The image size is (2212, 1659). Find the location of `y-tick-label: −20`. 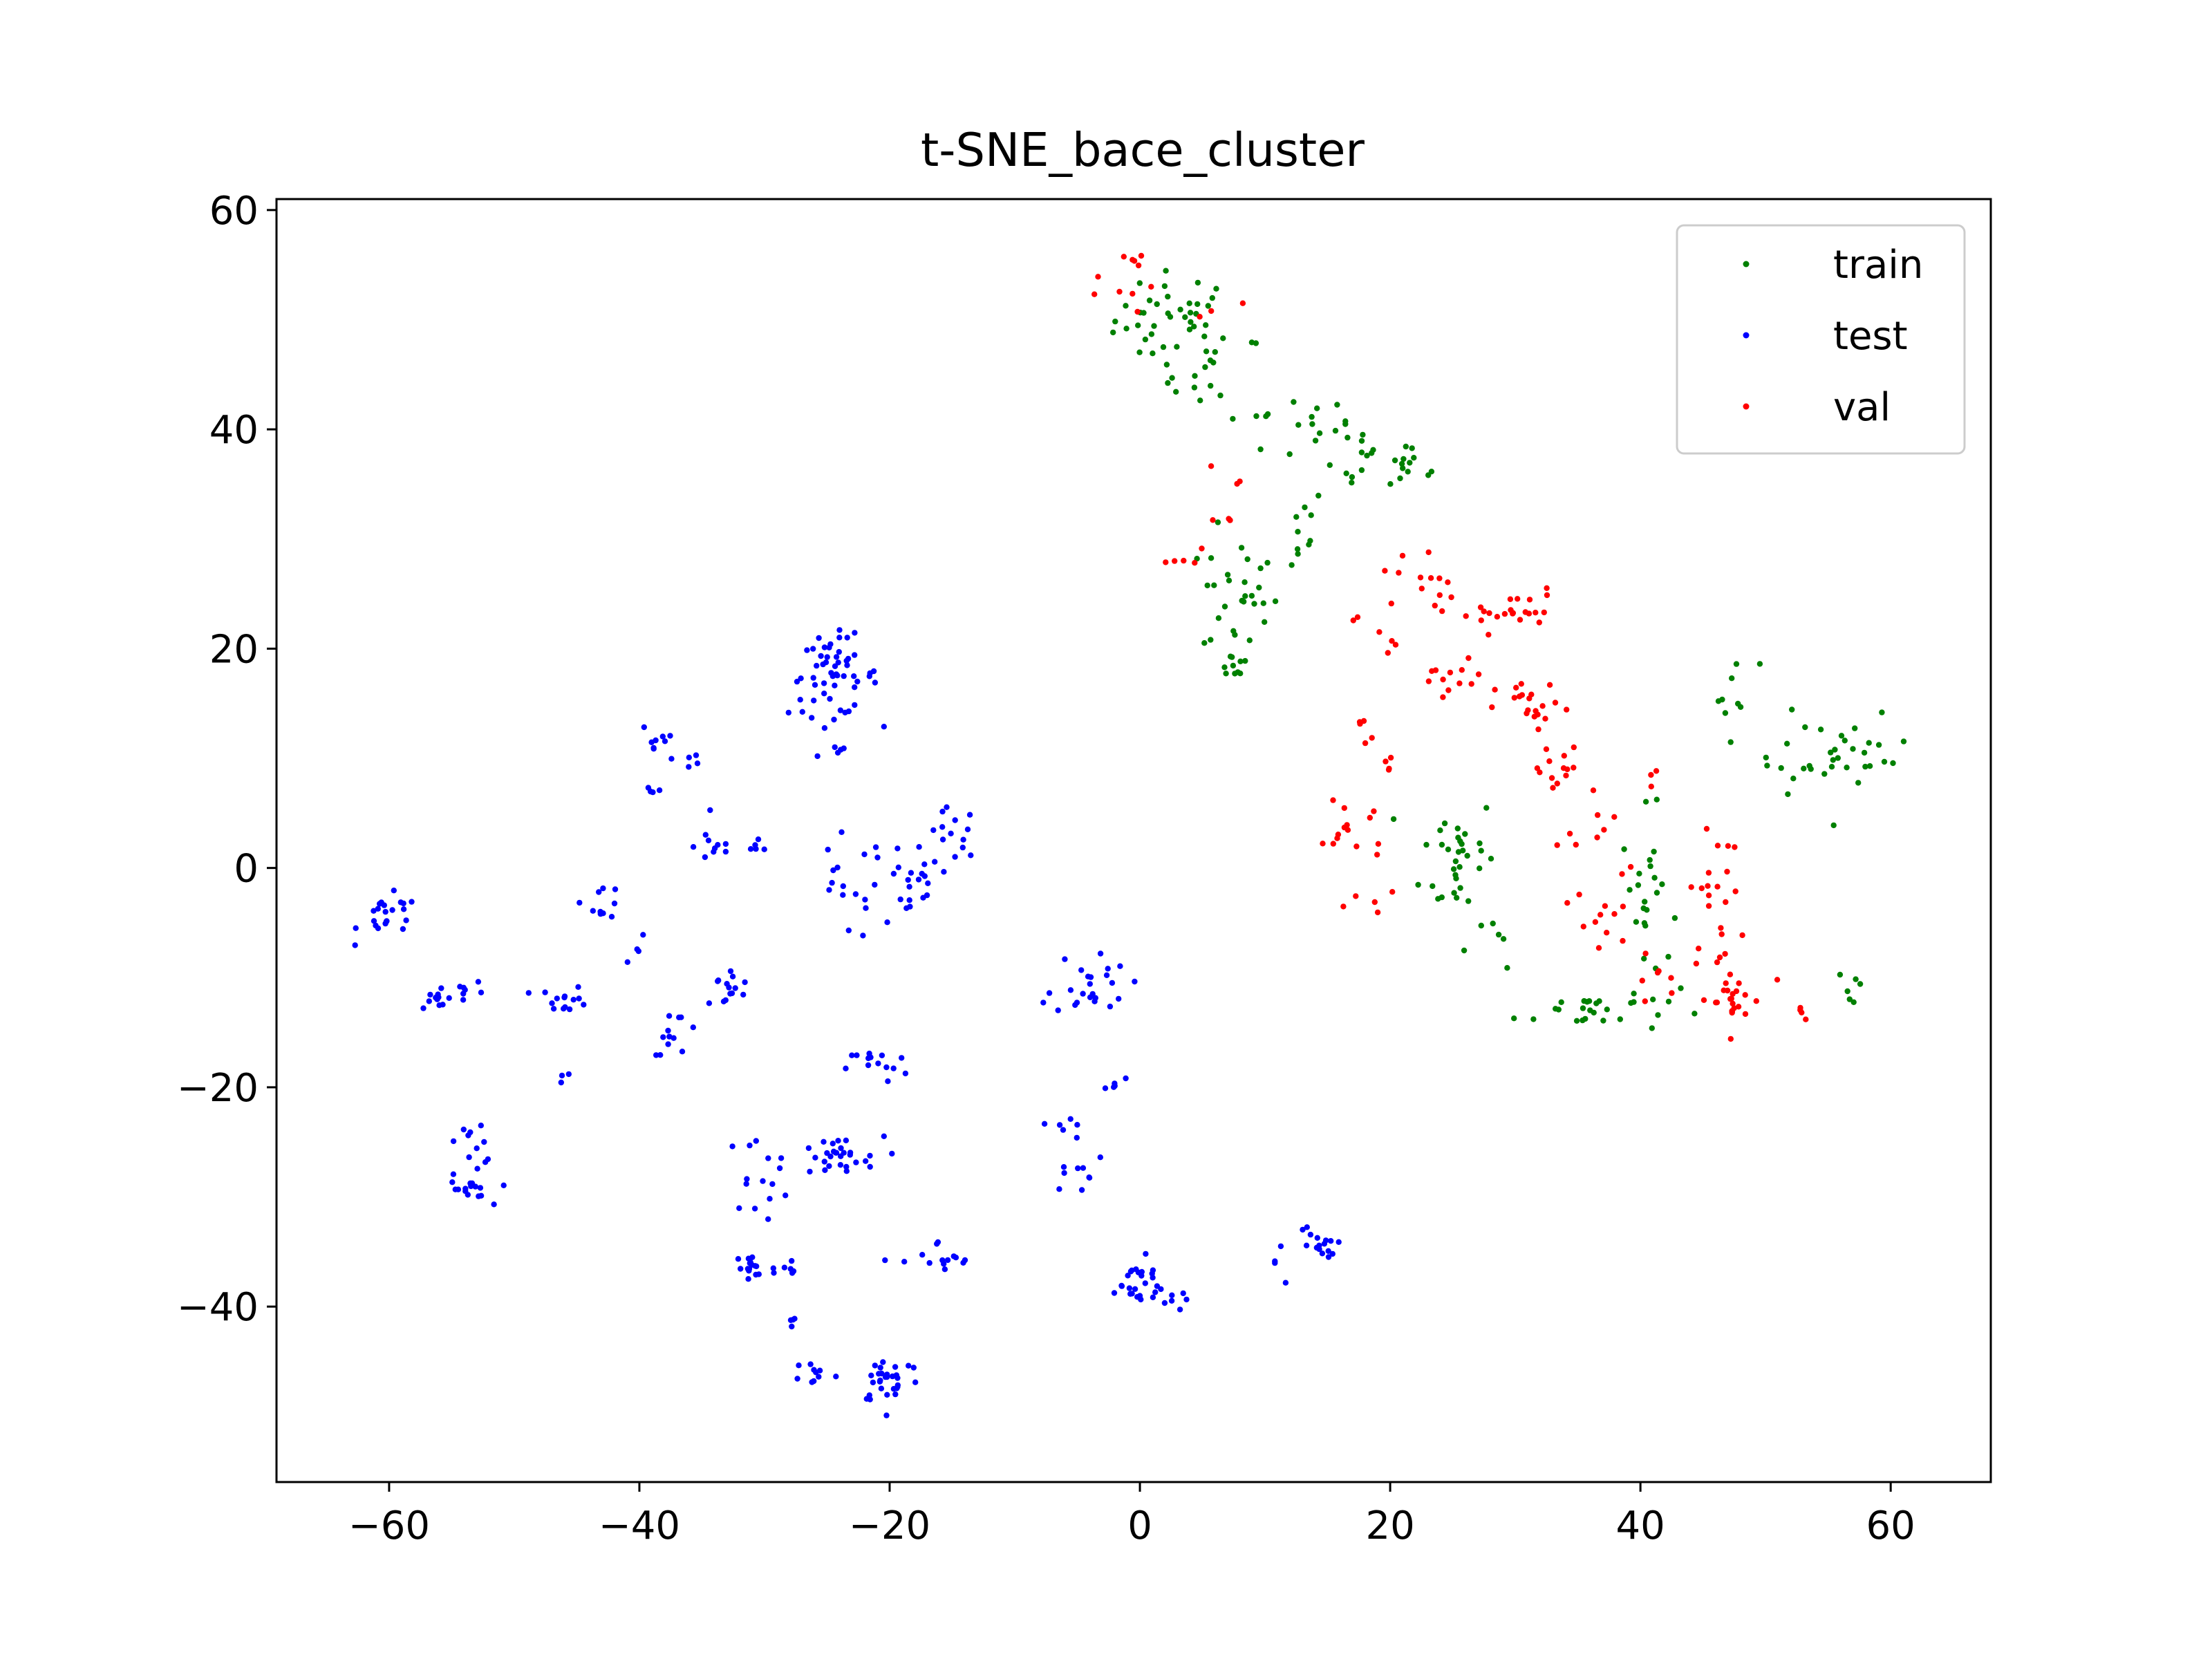

y-tick-label: −20 is located at coordinates (218, 1088).